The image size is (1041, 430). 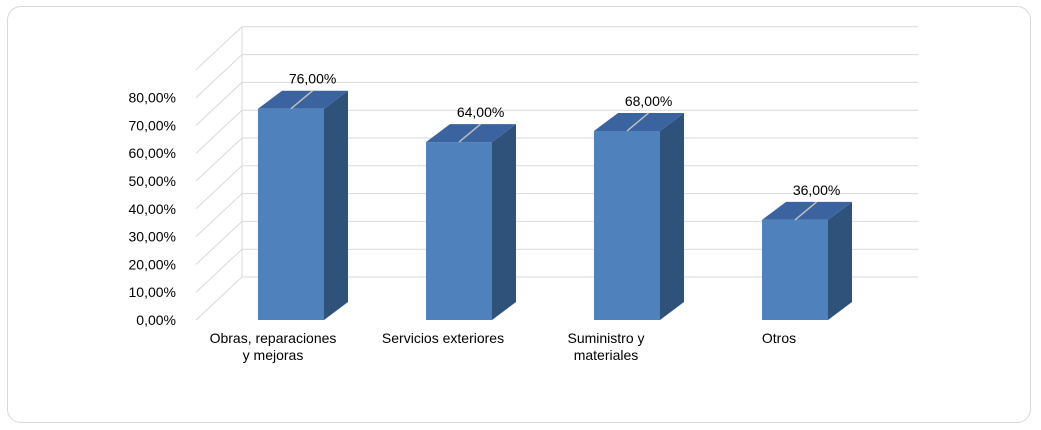 I want to click on x-category-label: Servicios exteriores, so click(x=443, y=338).